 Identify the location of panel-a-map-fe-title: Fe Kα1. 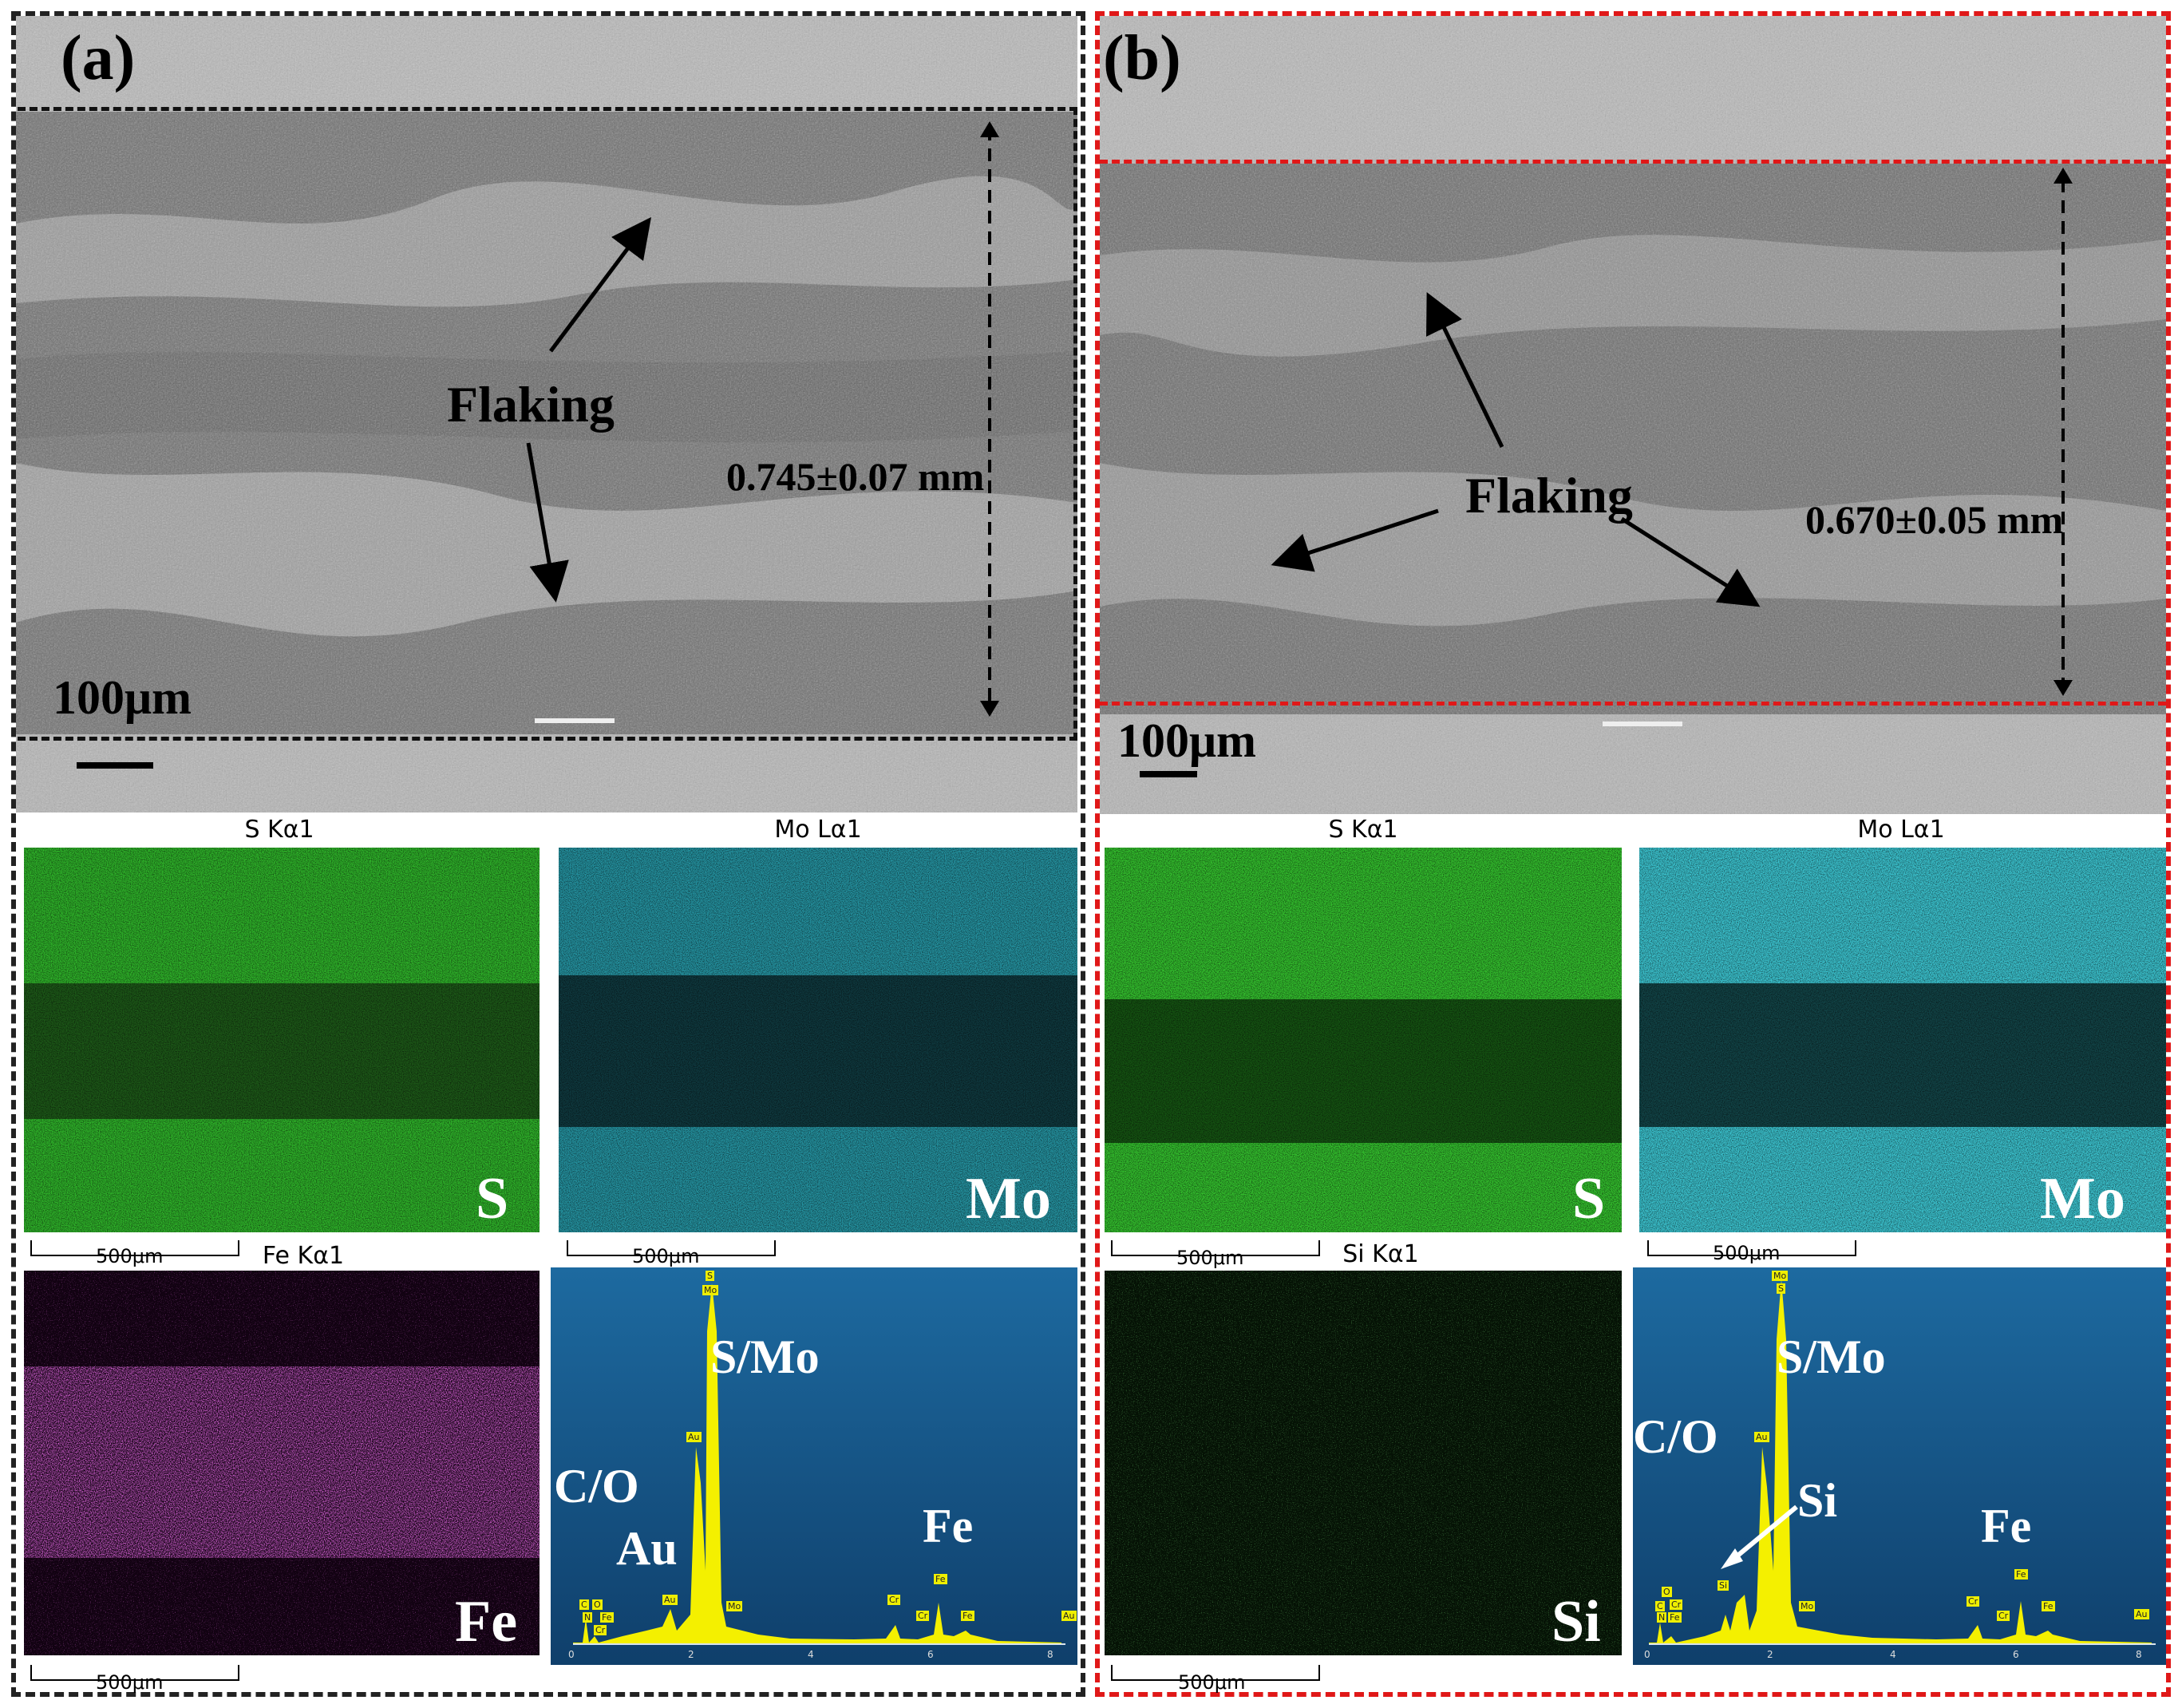
(303, 1256).